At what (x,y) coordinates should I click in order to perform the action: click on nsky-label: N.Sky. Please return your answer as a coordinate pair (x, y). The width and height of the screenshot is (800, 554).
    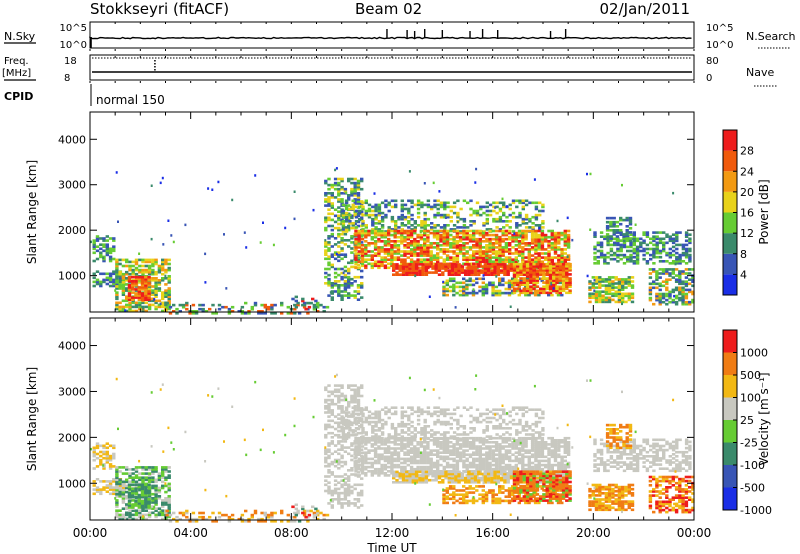
    Looking at the image, I should click on (20, 36).